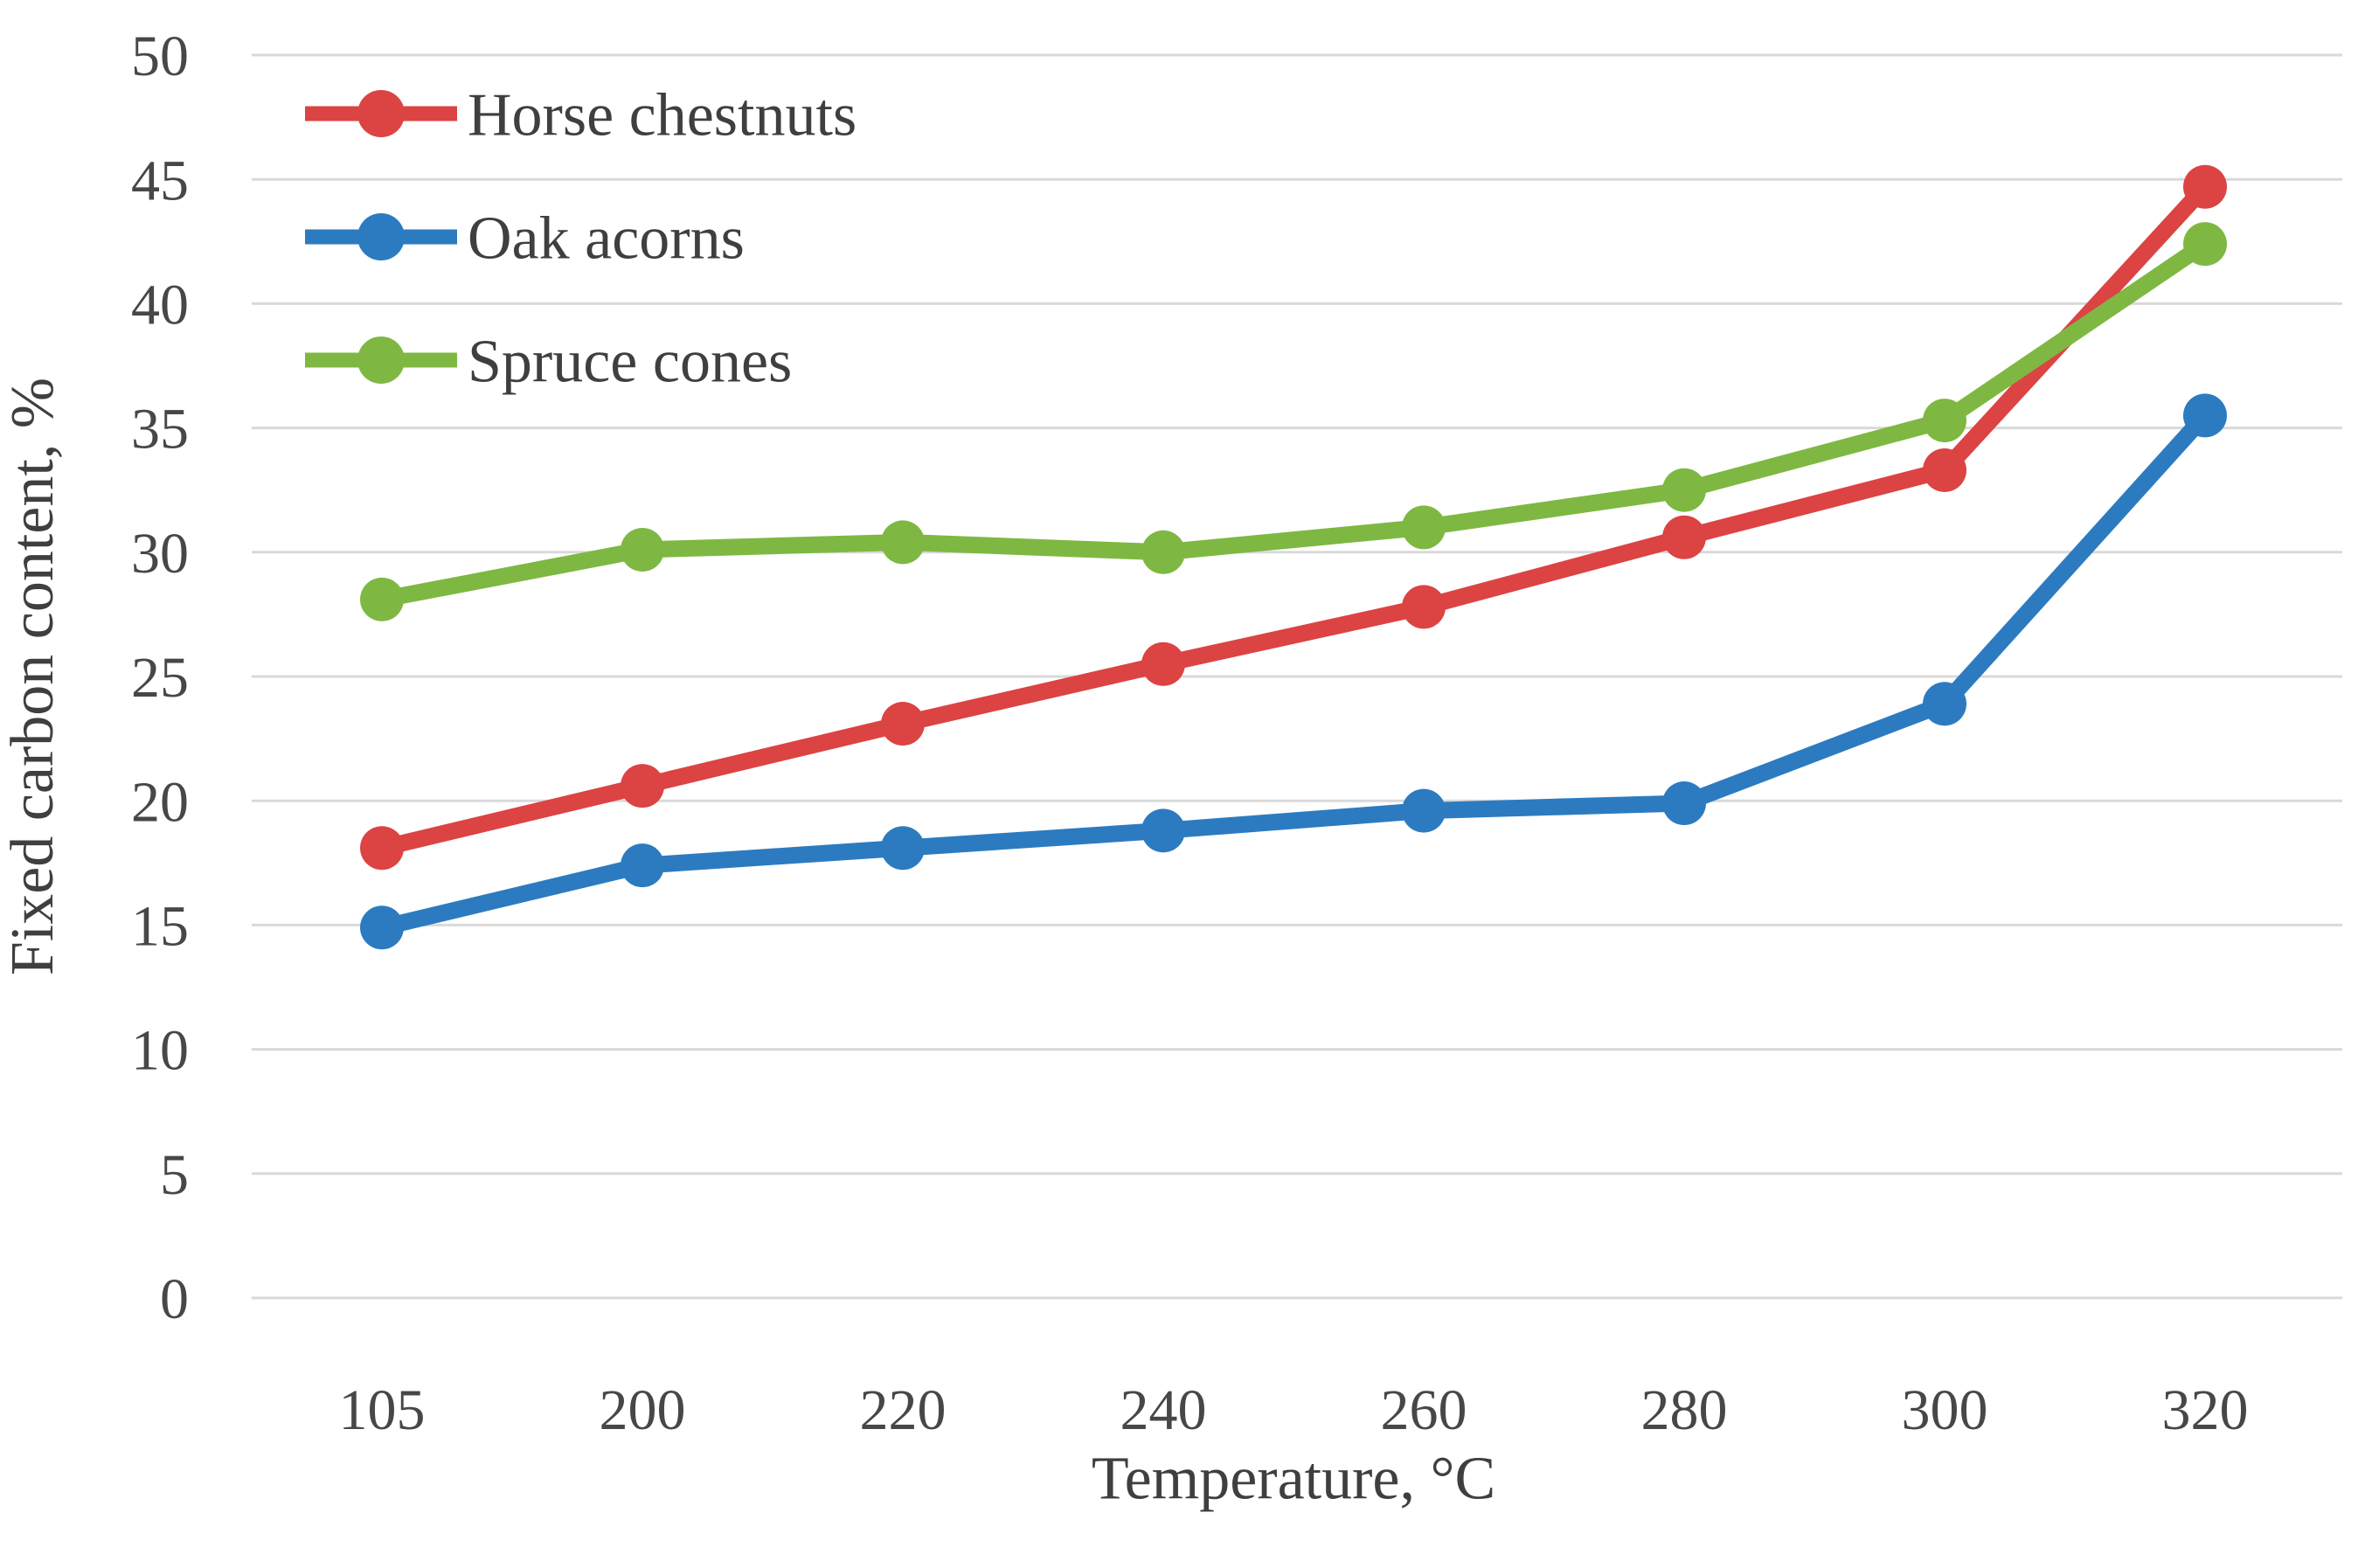  I want to click on y-axis-tick-labels: 0 5 10 15 20 25 30 35 40 45 50, so click(160, 678).